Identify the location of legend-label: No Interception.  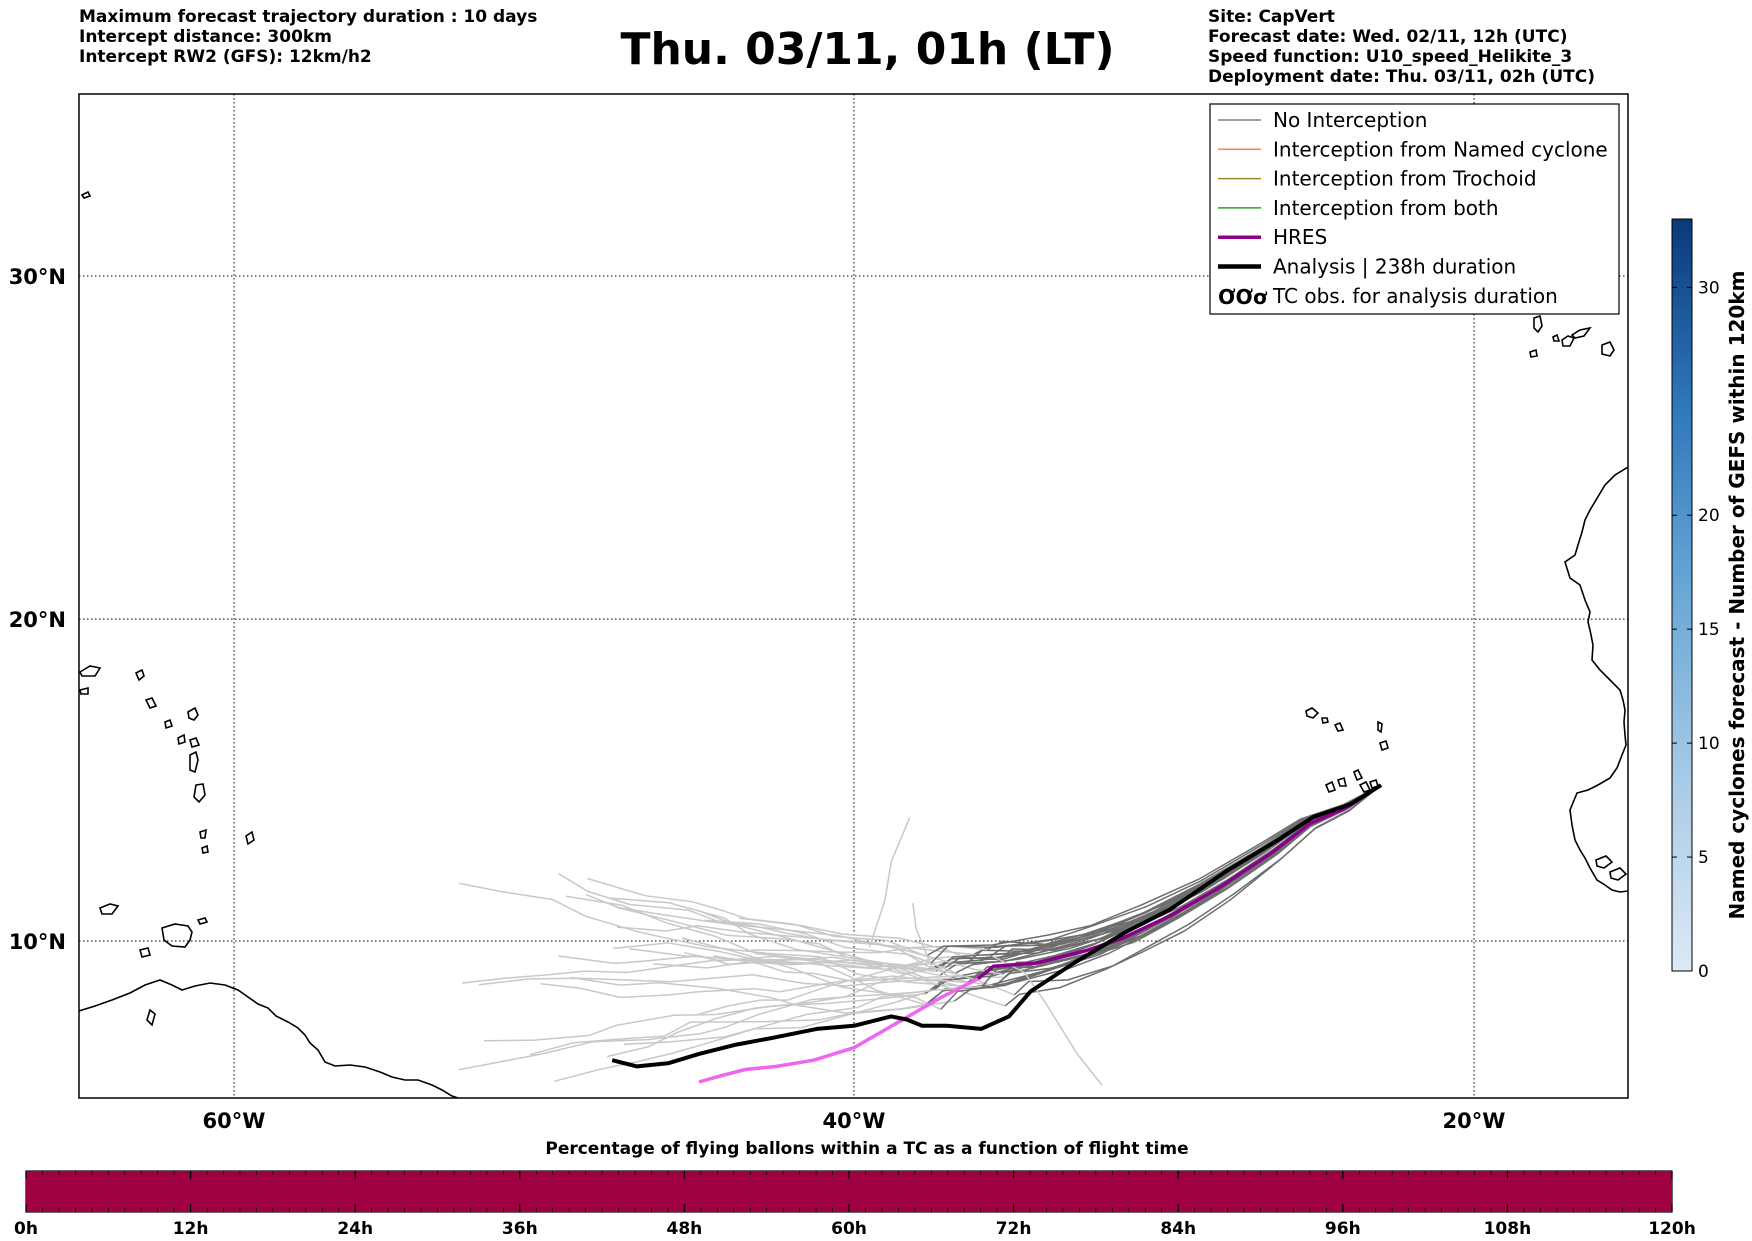
(1350, 120).